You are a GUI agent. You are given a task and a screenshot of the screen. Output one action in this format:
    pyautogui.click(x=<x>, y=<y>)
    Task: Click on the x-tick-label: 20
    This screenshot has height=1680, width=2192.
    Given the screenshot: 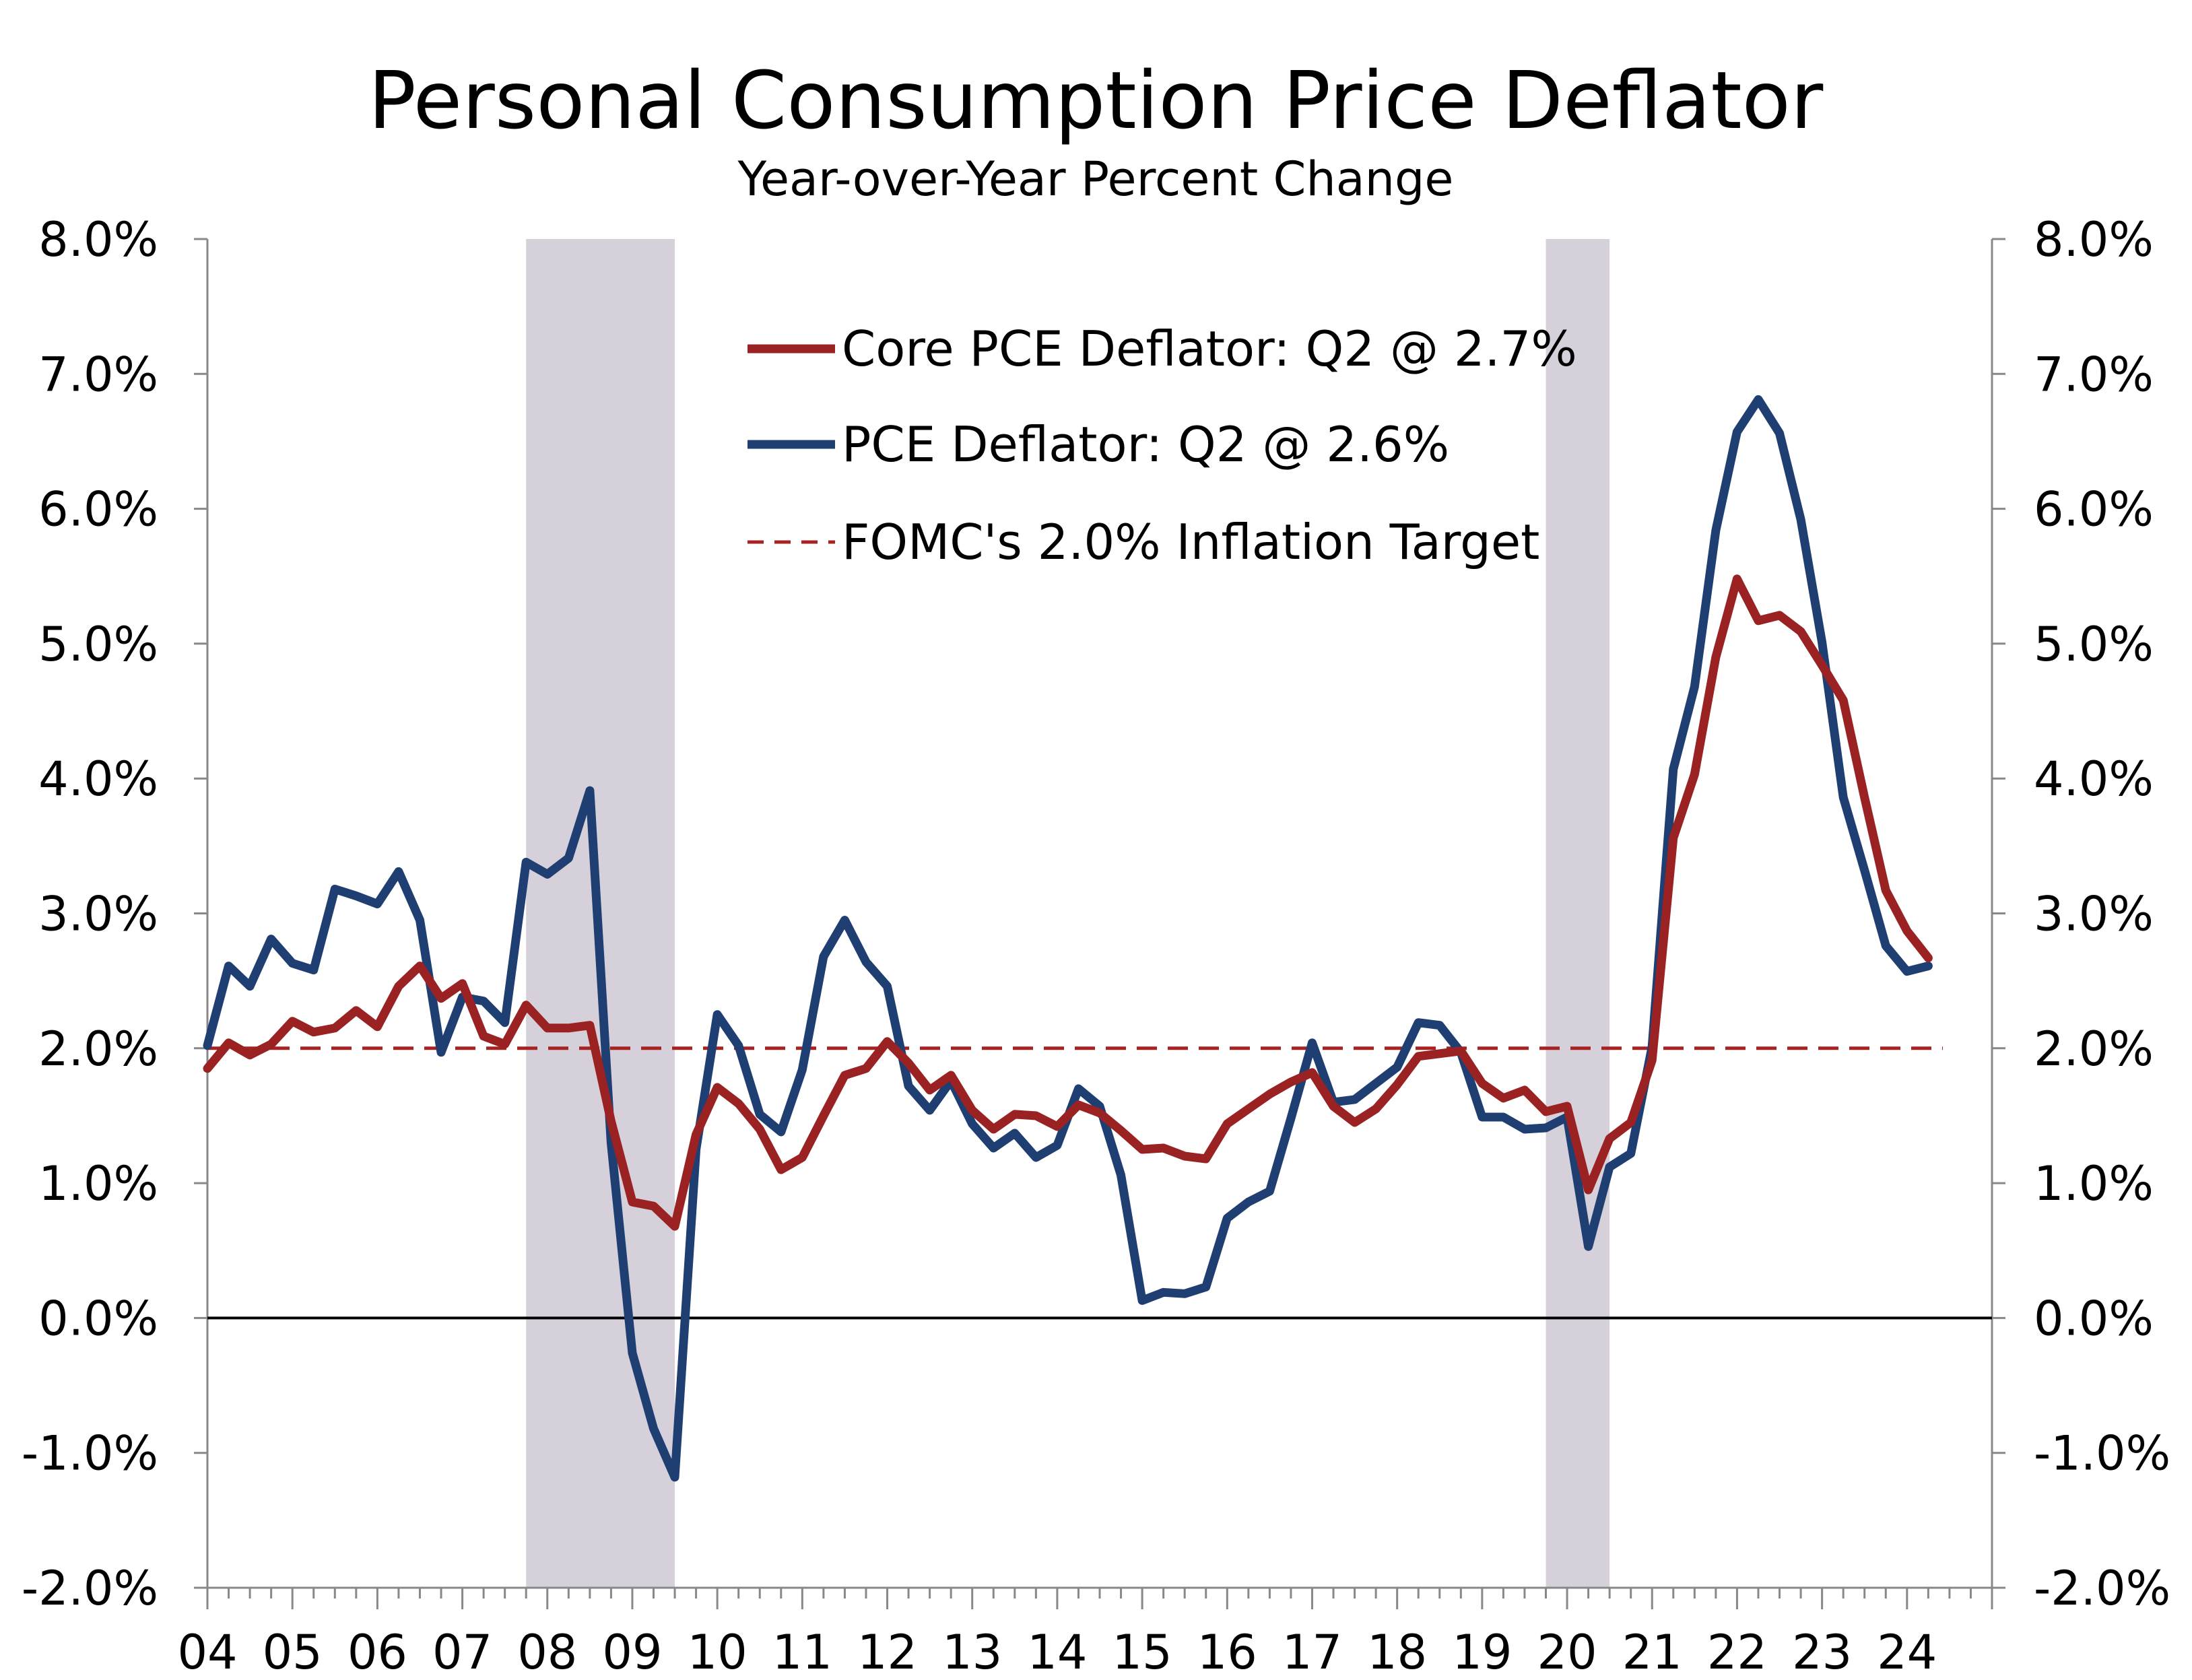 What is the action you would take?
    pyautogui.click(x=1567, y=1652)
    